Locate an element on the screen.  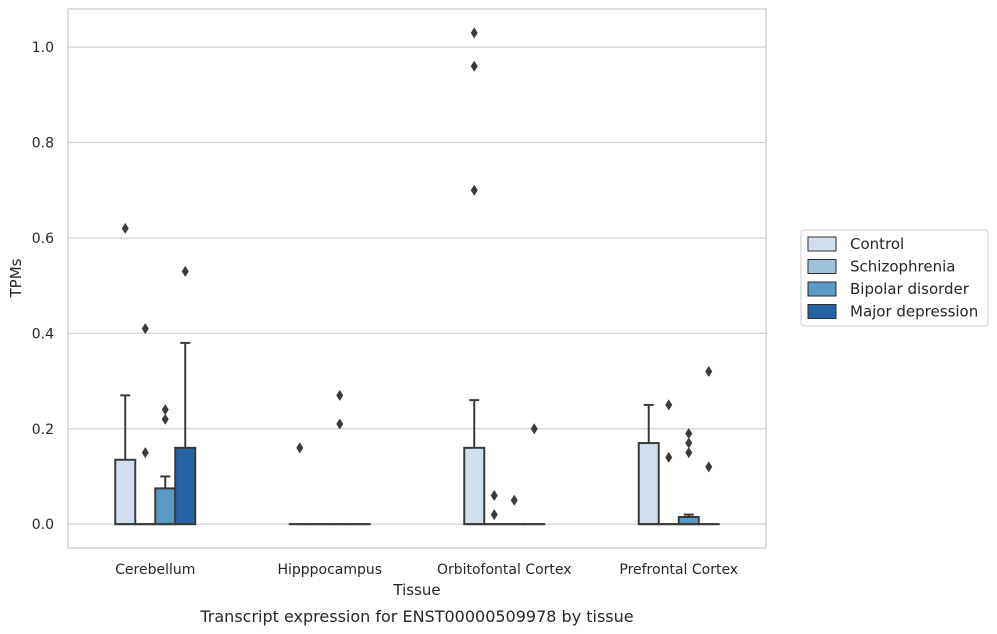
y-tick-label: 0.8 is located at coordinates (43, 144).